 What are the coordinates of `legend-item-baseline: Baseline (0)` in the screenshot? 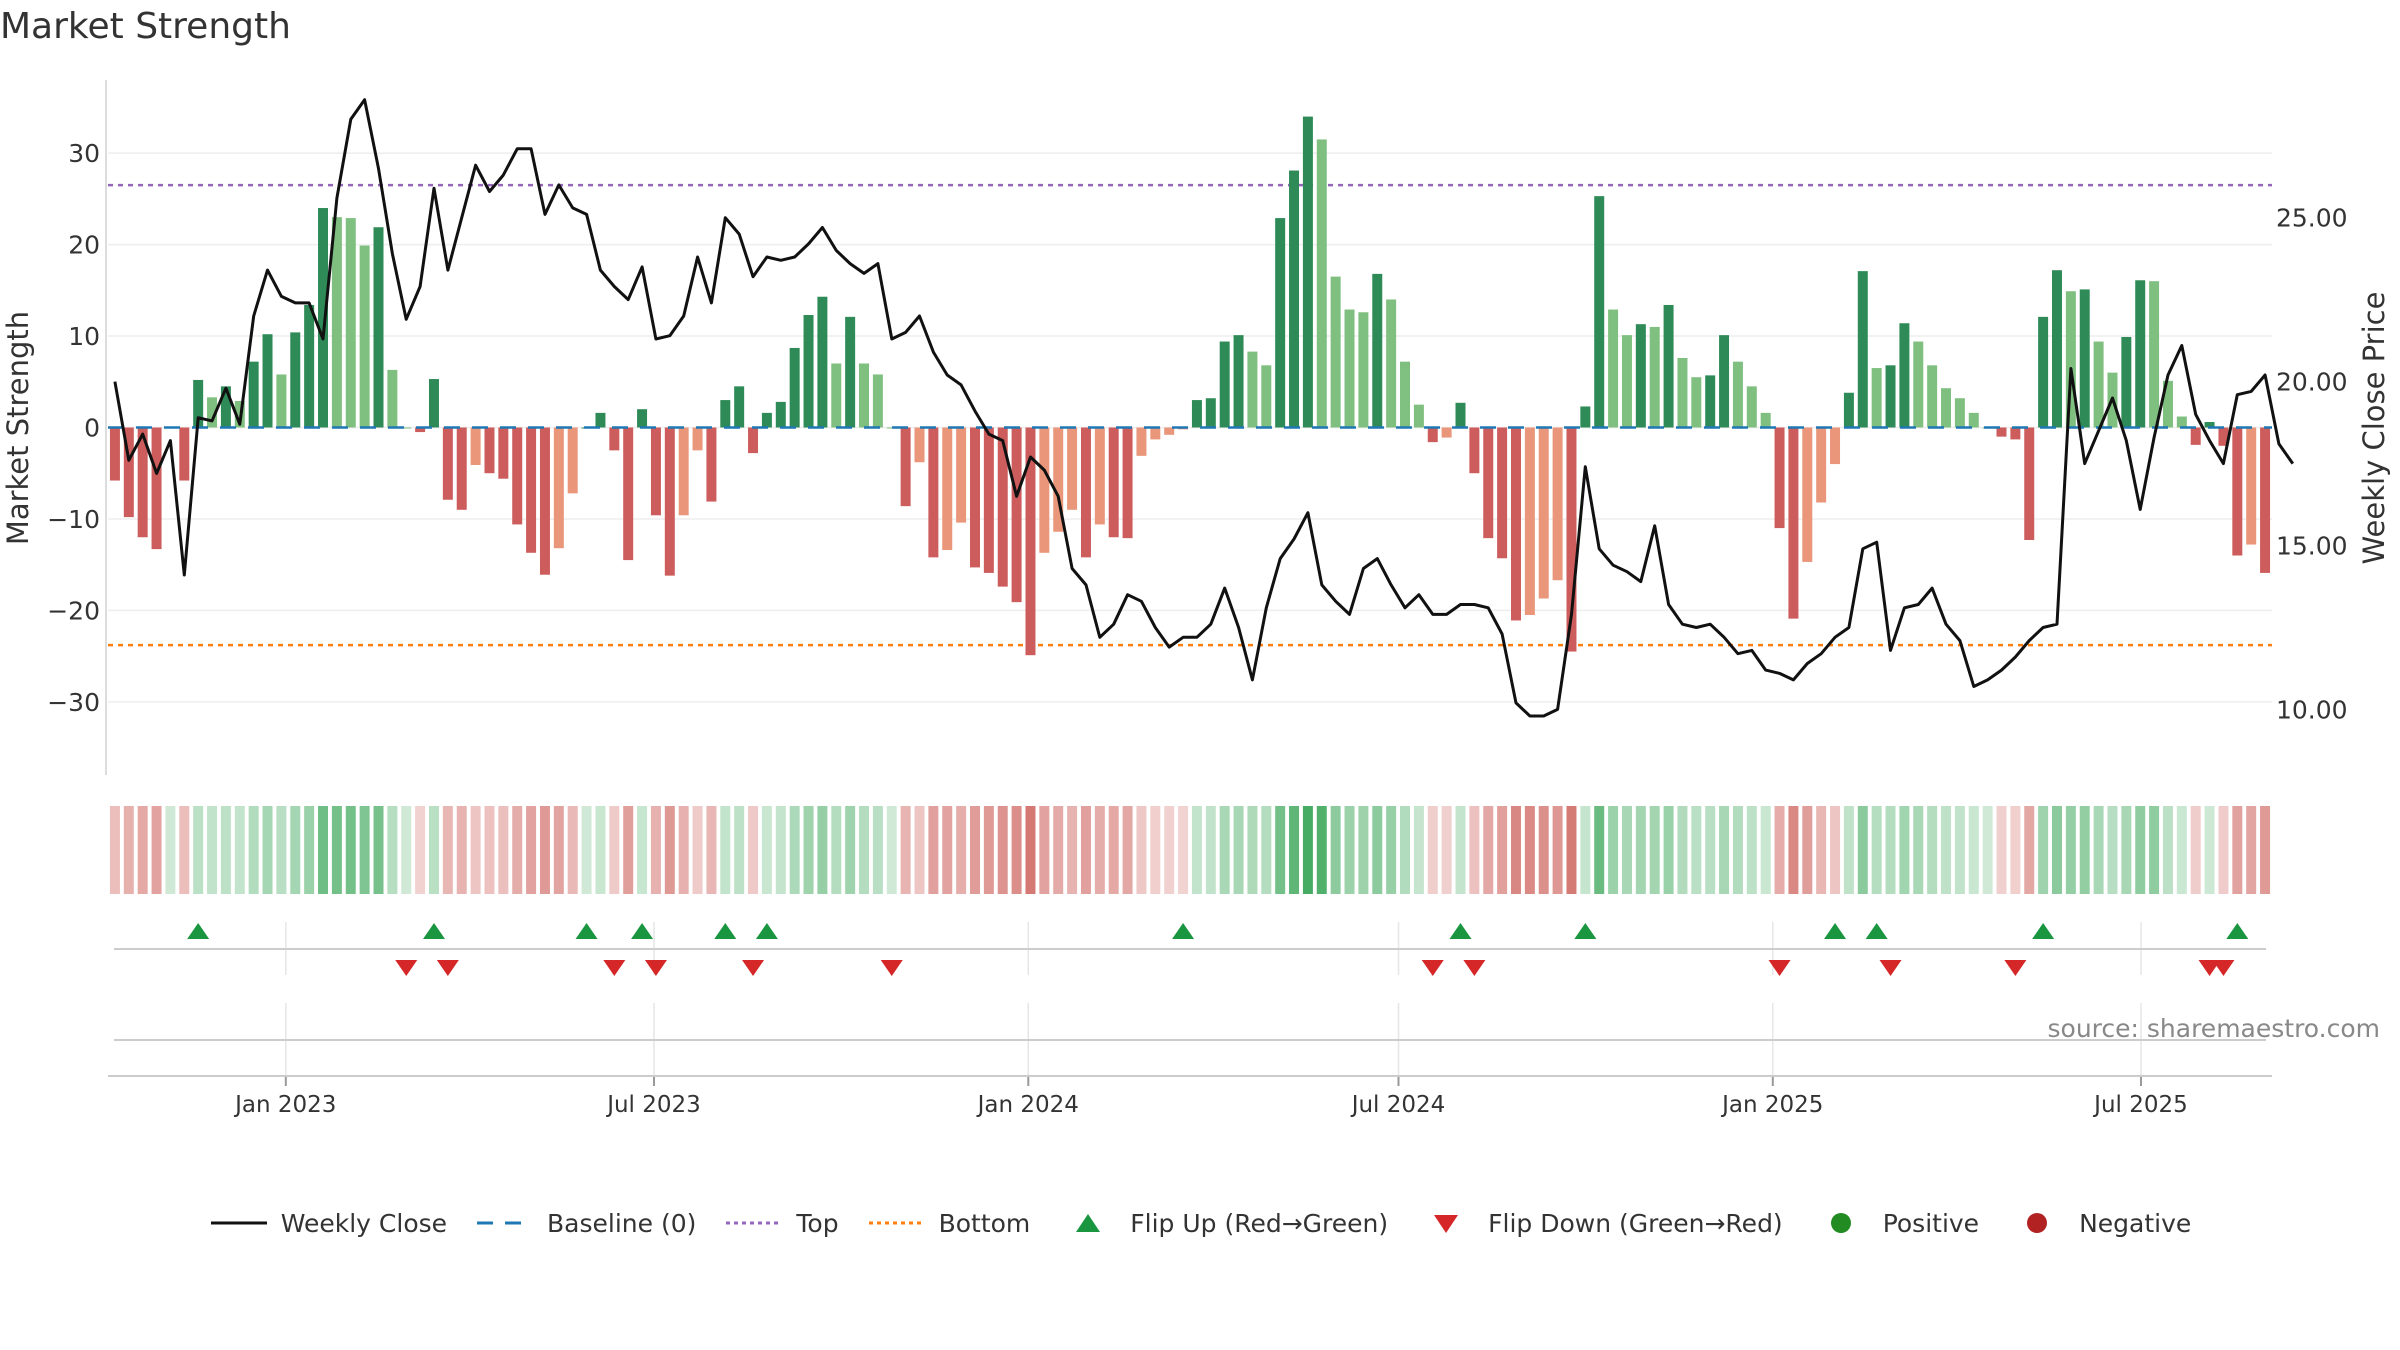 It's located at (585, 1223).